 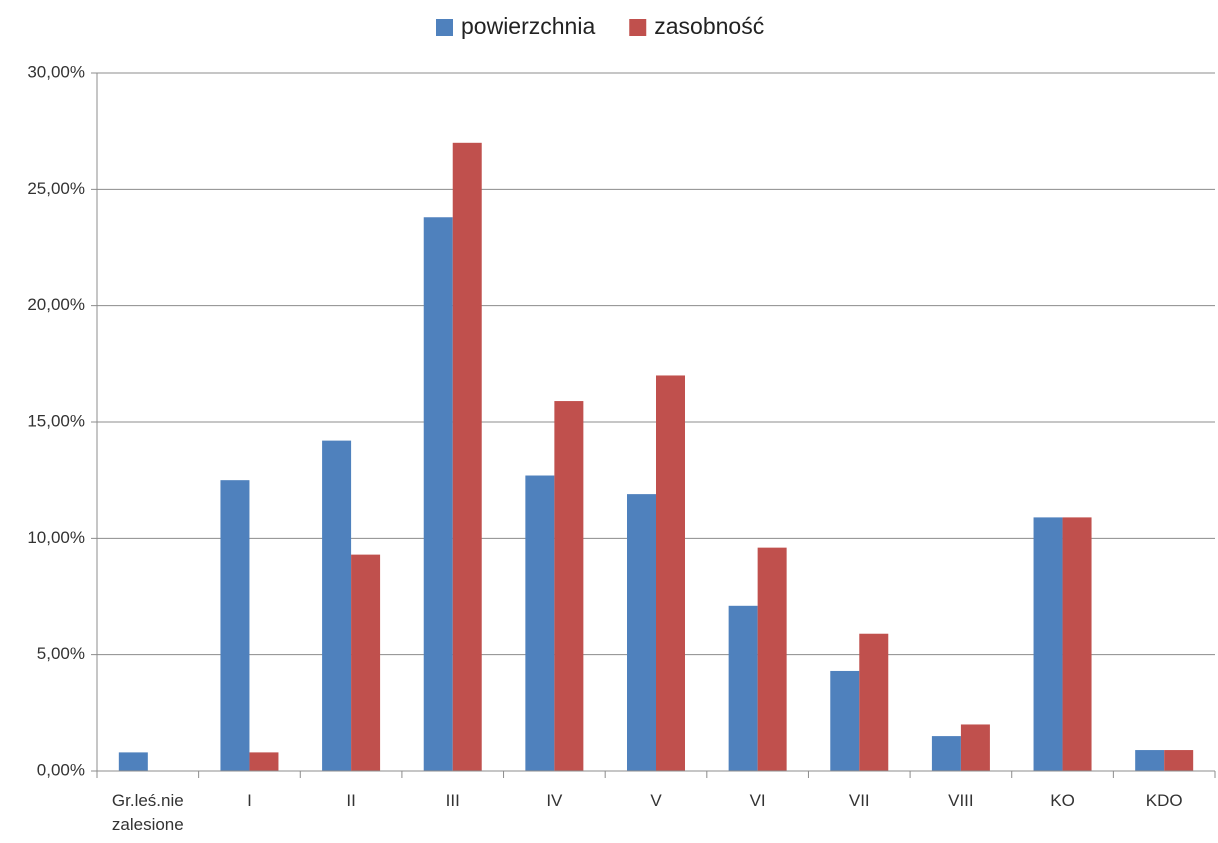 What do you see at coordinates (61, 653) in the screenshot?
I see `y-tick-label: 5,00%` at bounding box center [61, 653].